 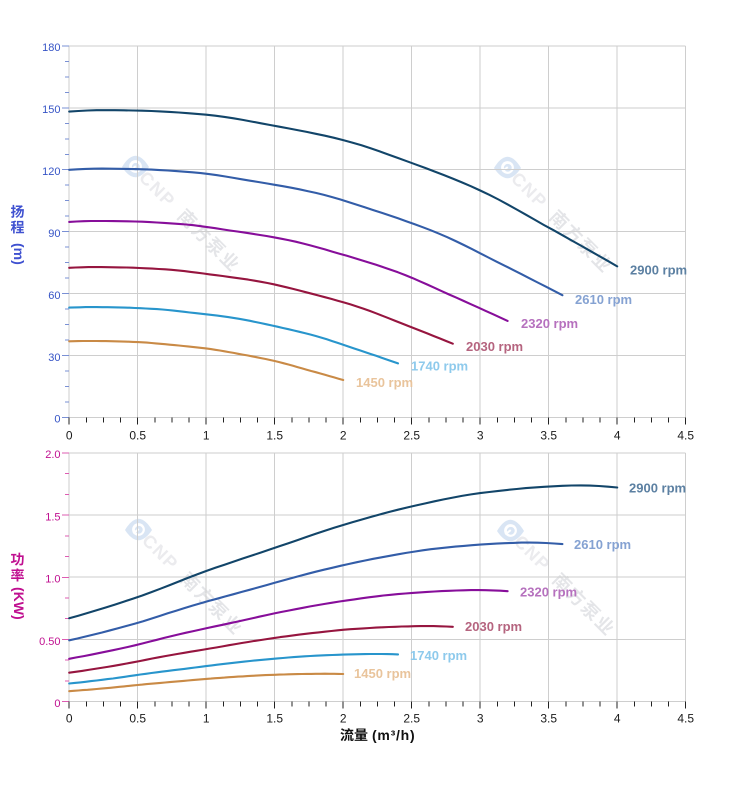 I want to click on svg-text: 120, so click(x=51, y=172).